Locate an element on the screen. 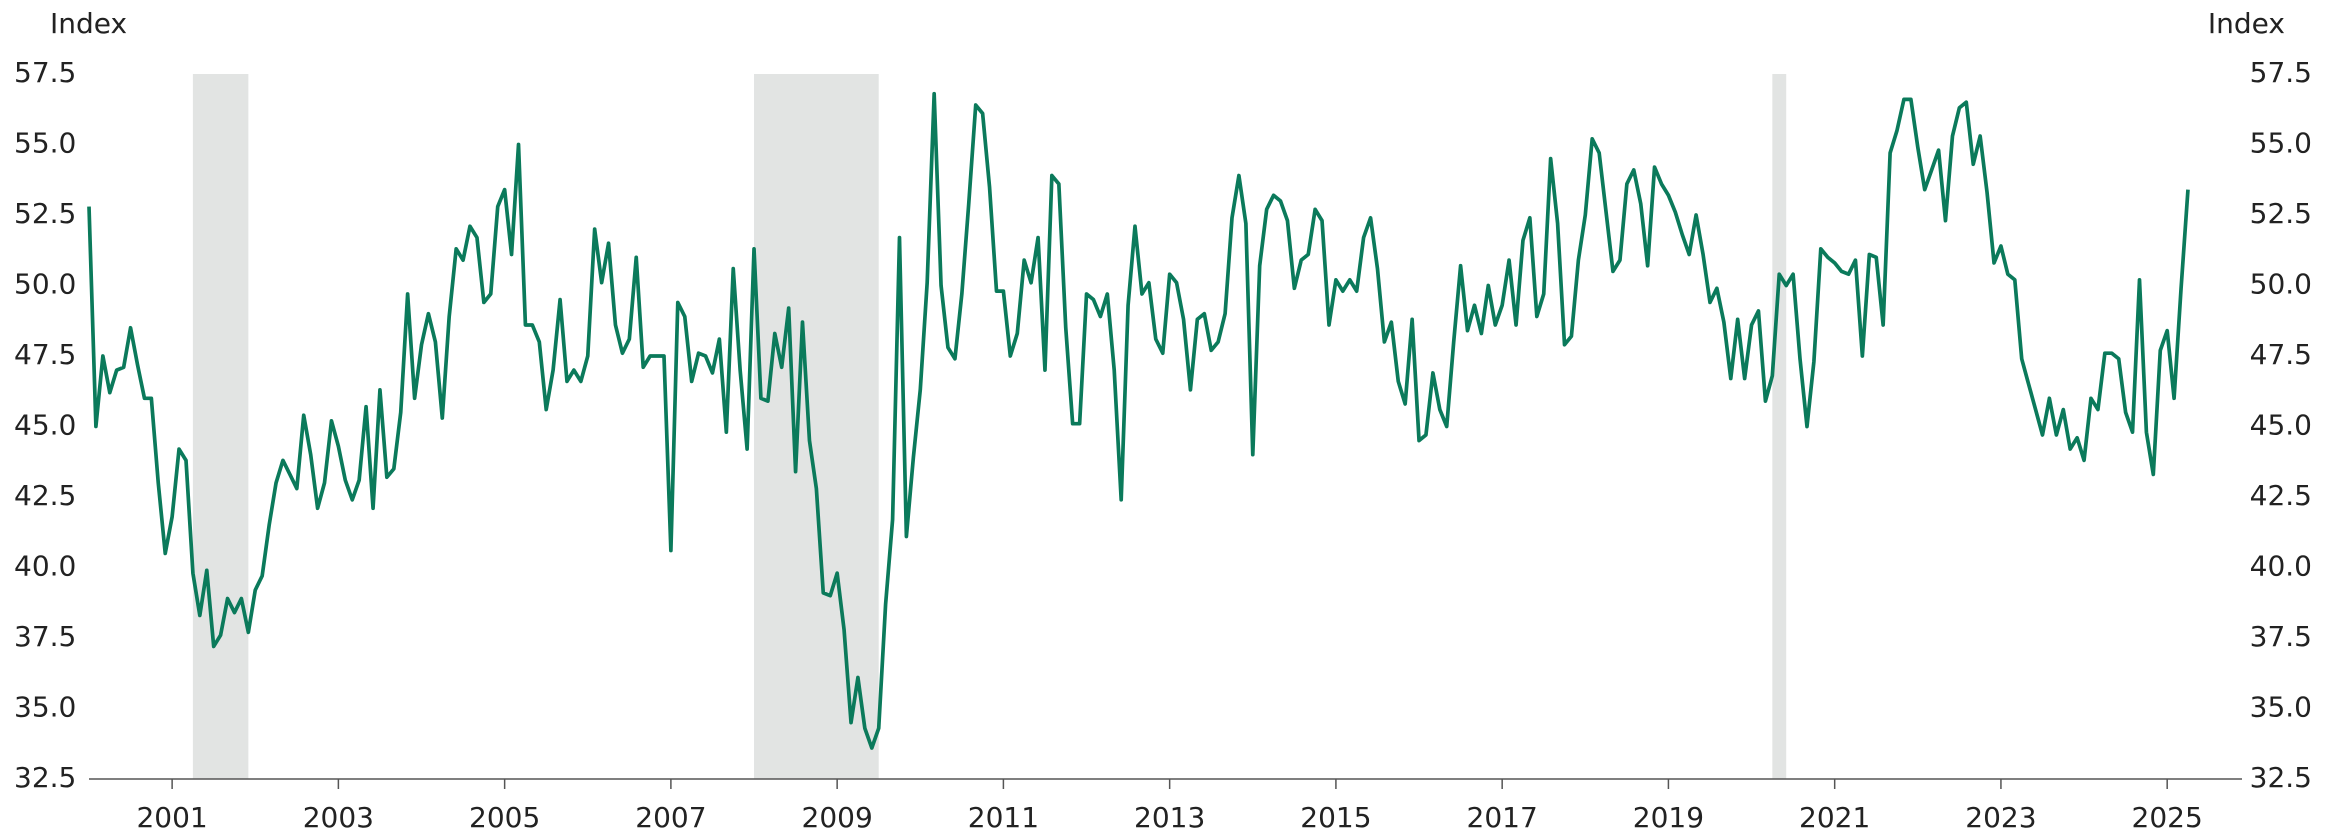 The image size is (2325, 834). y2-tick-label: 32.5 is located at coordinates (2281, 777).